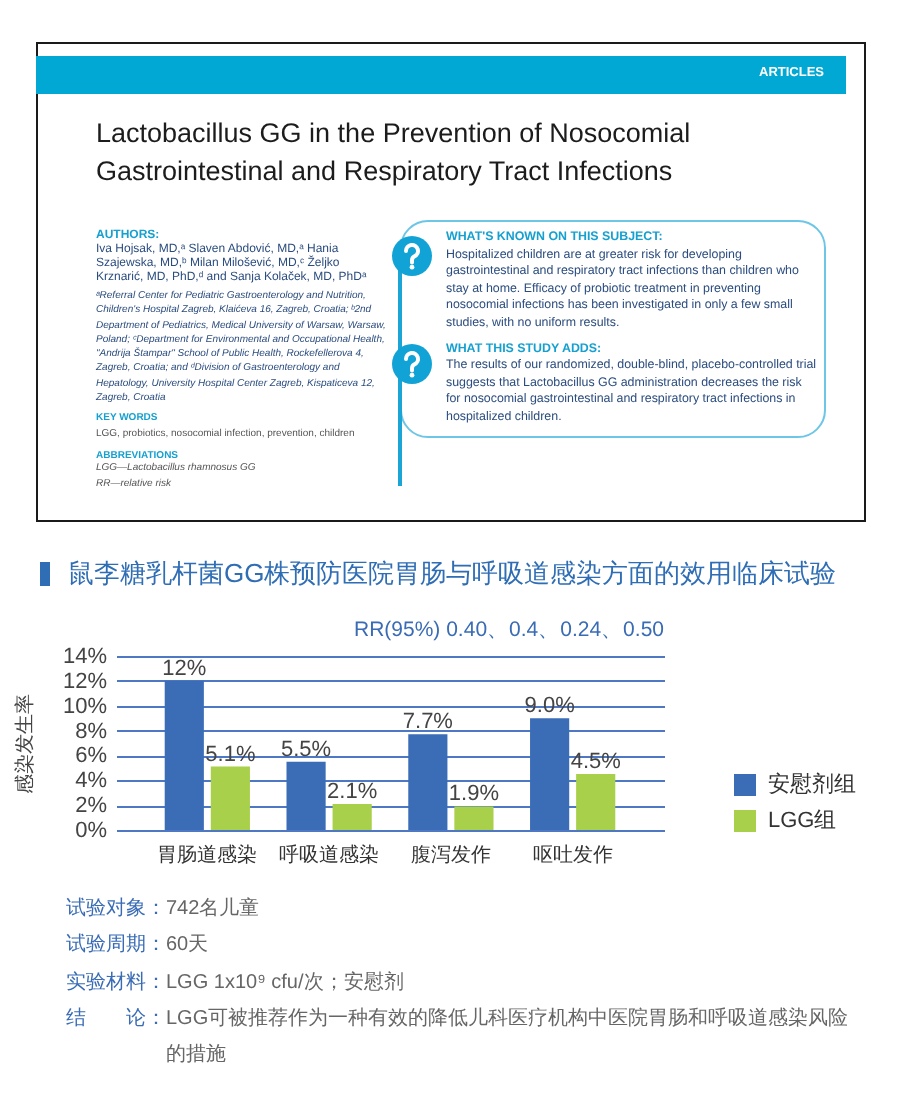  I want to click on y-tick-label: 10%, so click(85, 706).